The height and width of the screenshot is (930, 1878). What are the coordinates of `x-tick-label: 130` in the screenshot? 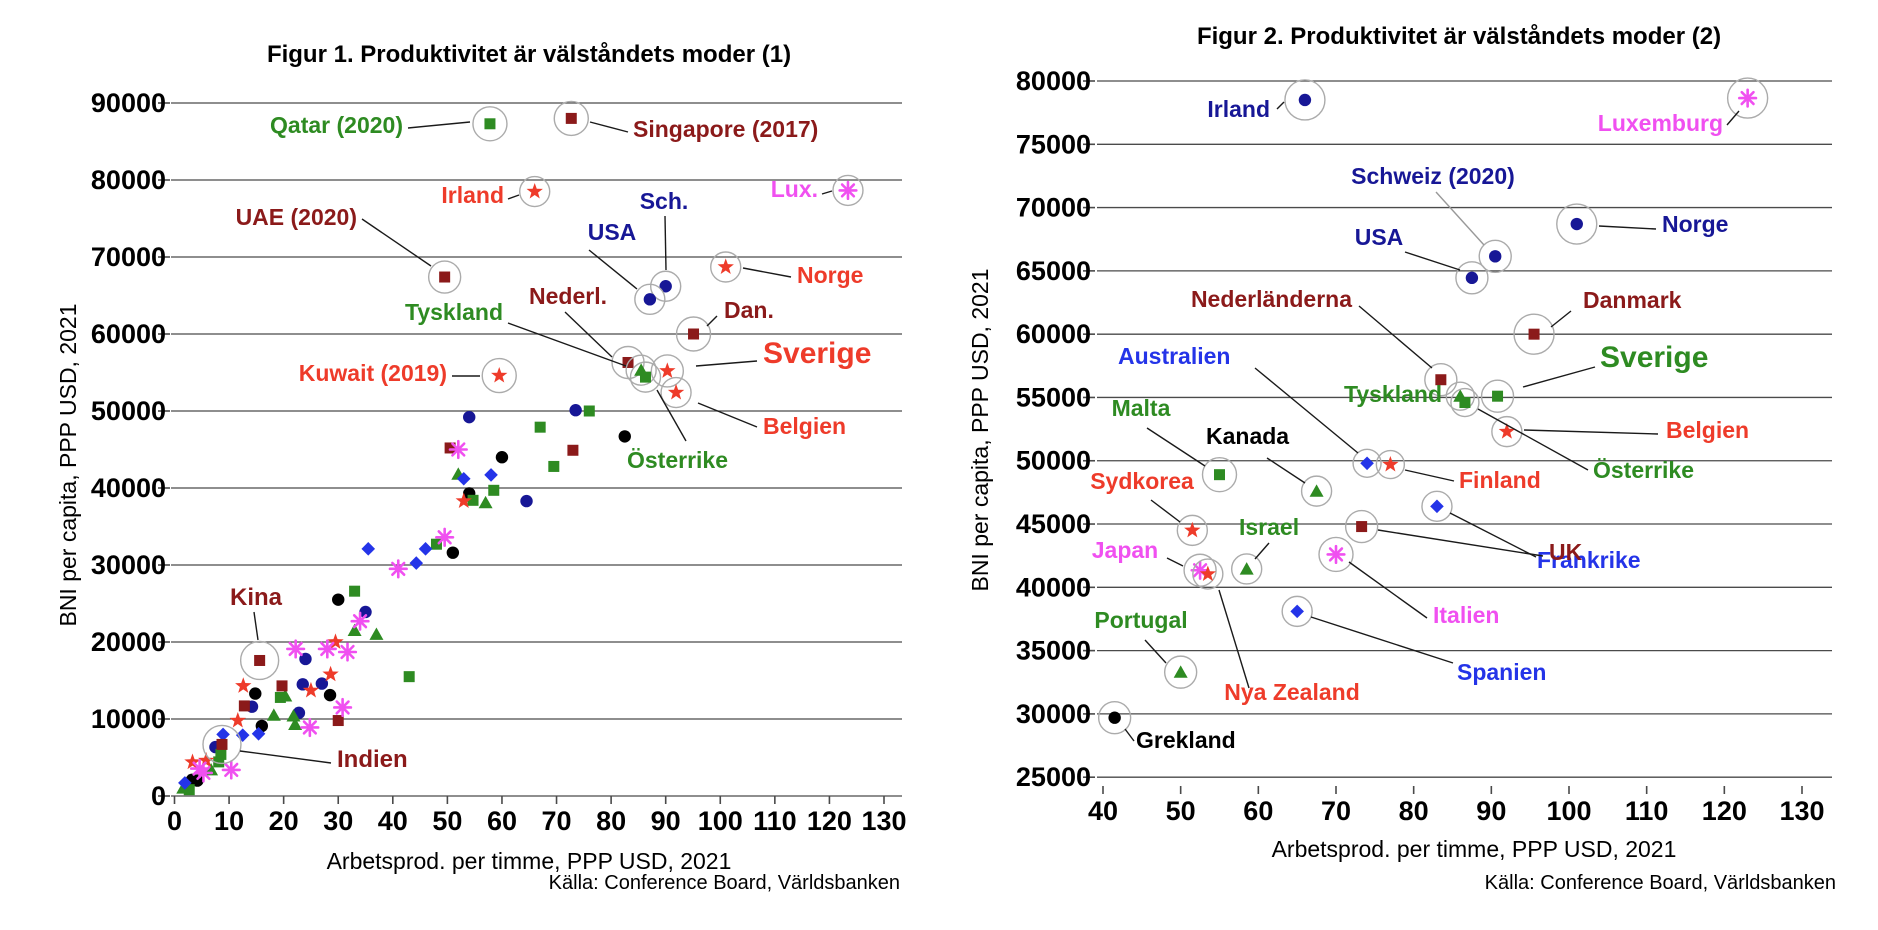 It's located at (883, 821).